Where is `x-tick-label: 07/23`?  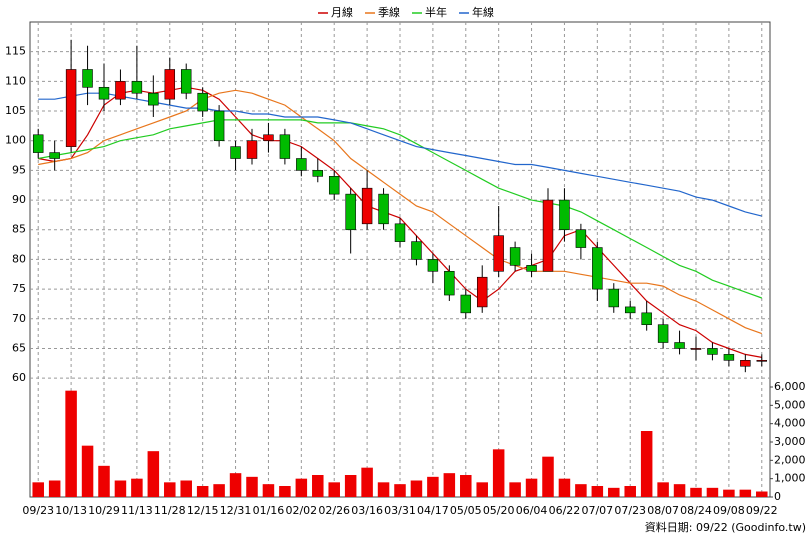 x-tick-label: 07/23 is located at coordinates (630, 510).